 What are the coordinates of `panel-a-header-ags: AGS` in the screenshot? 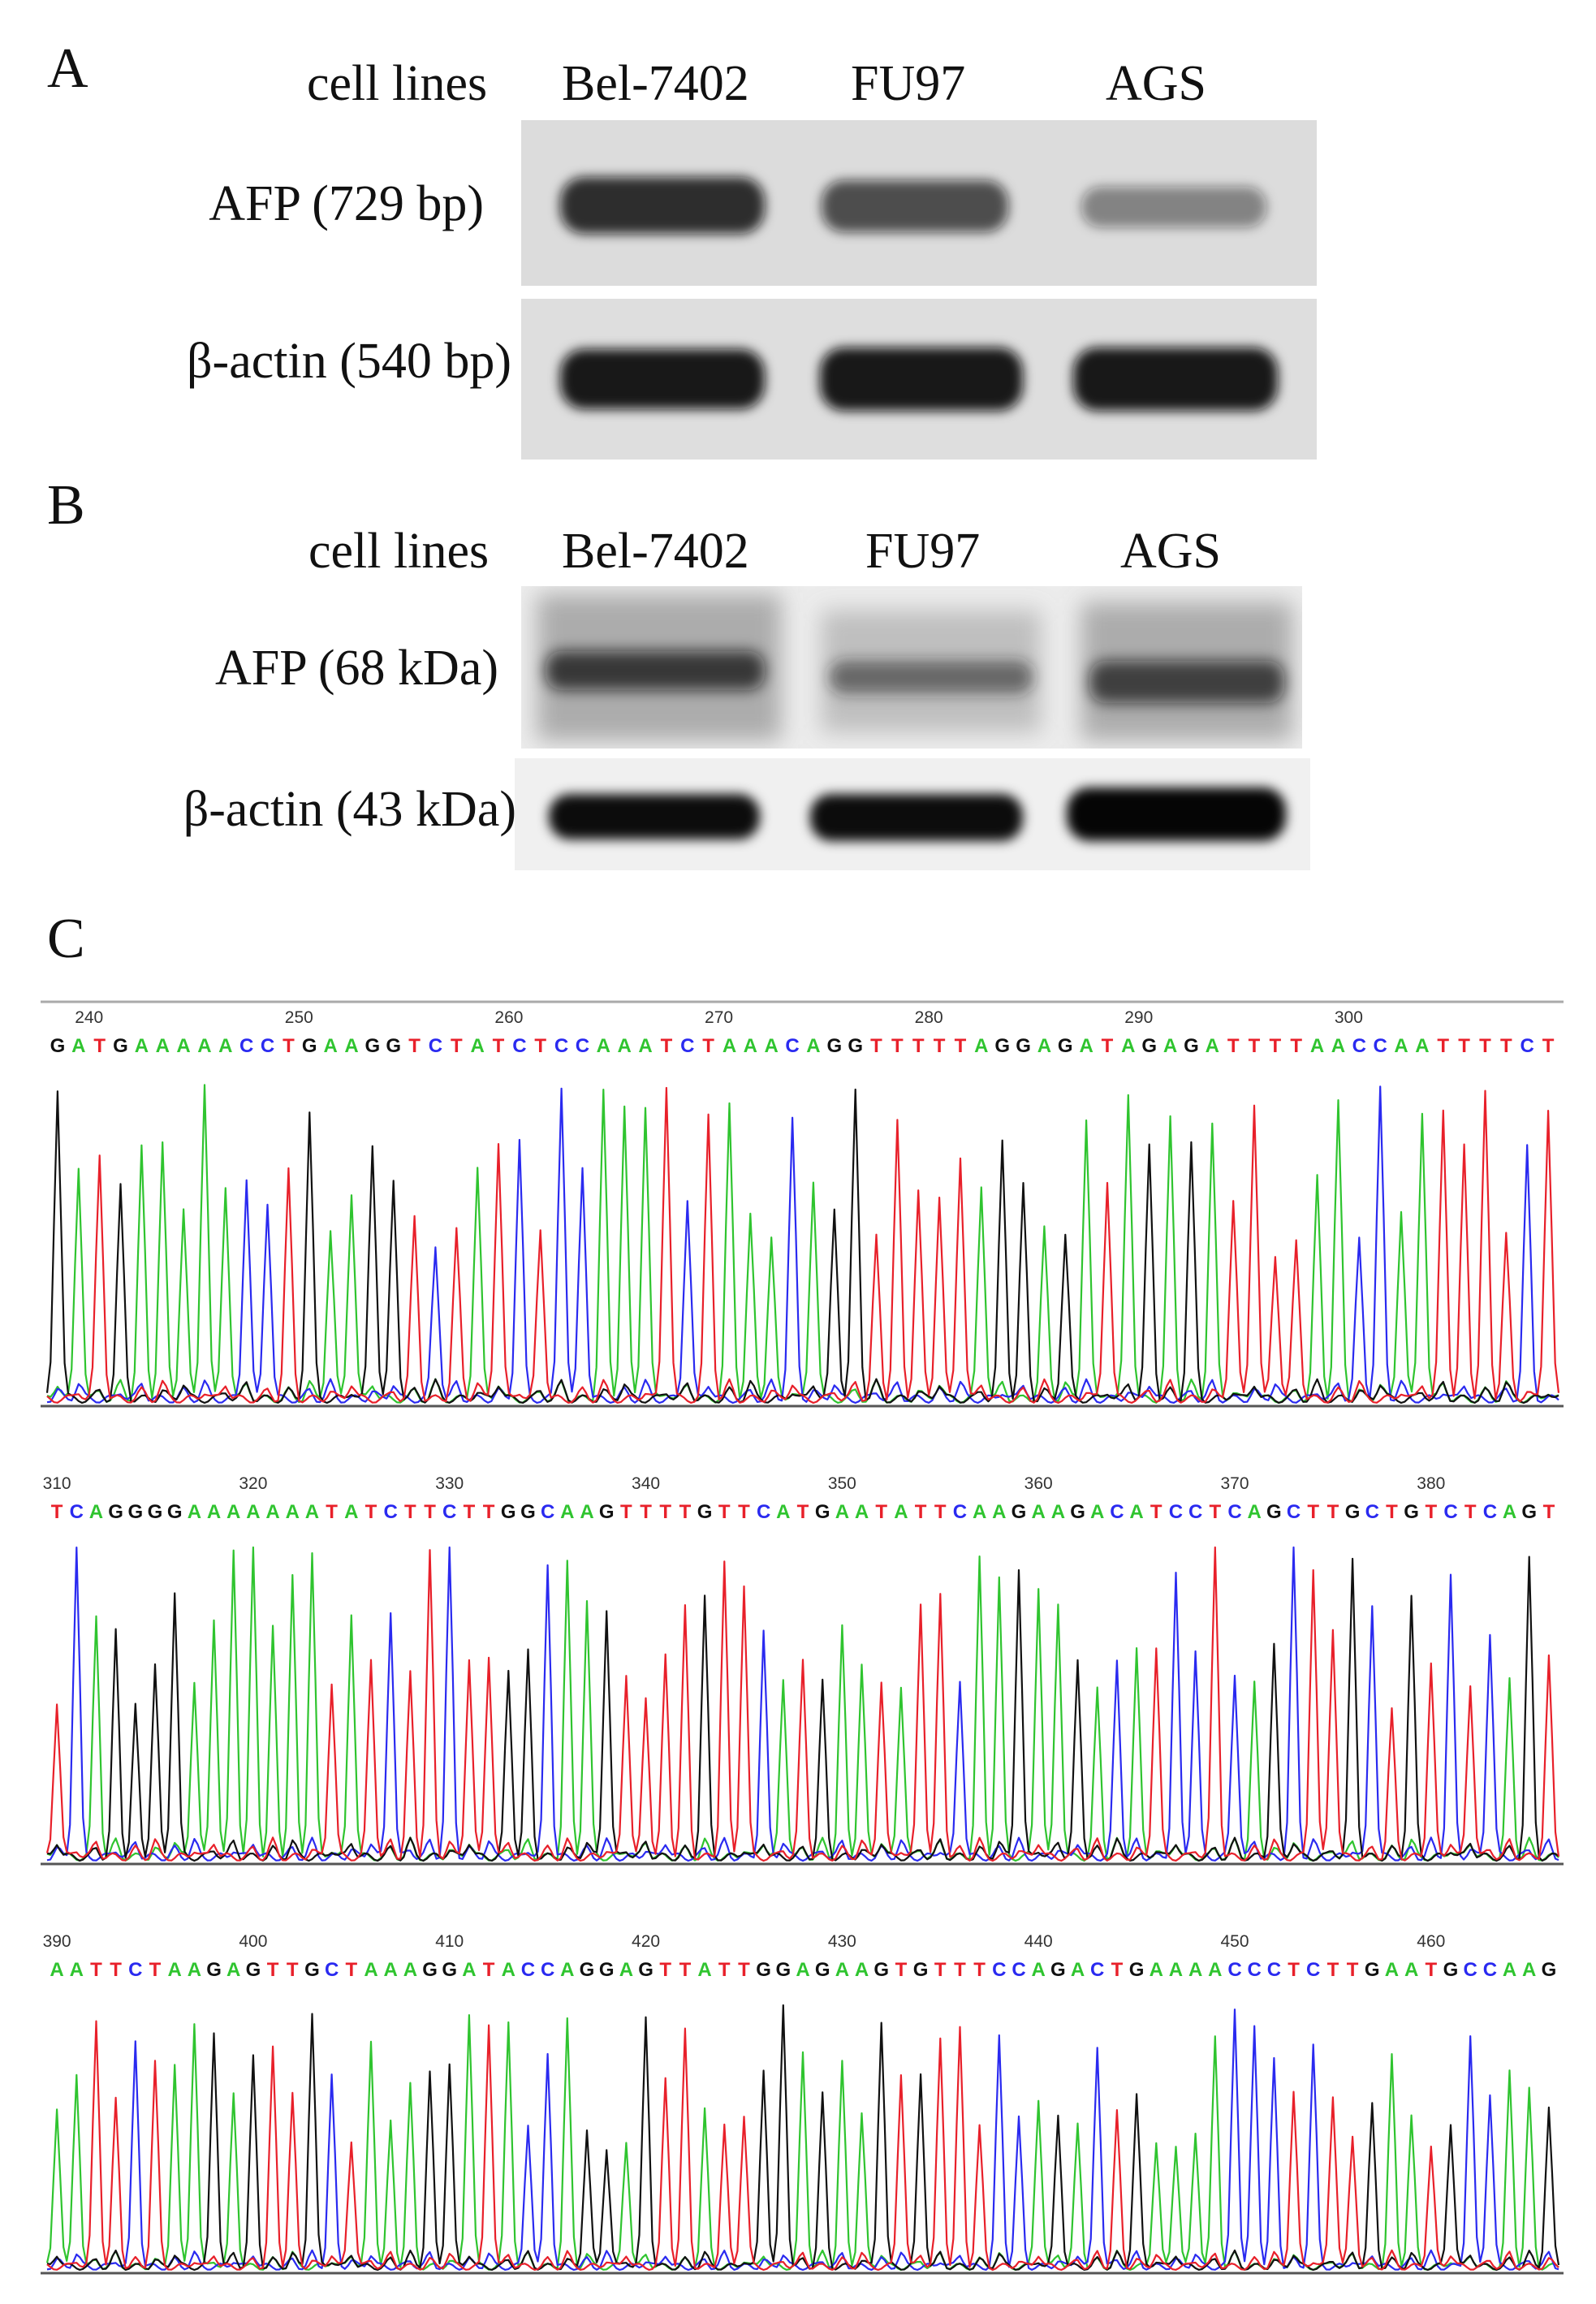 It's located at (1156, 83).